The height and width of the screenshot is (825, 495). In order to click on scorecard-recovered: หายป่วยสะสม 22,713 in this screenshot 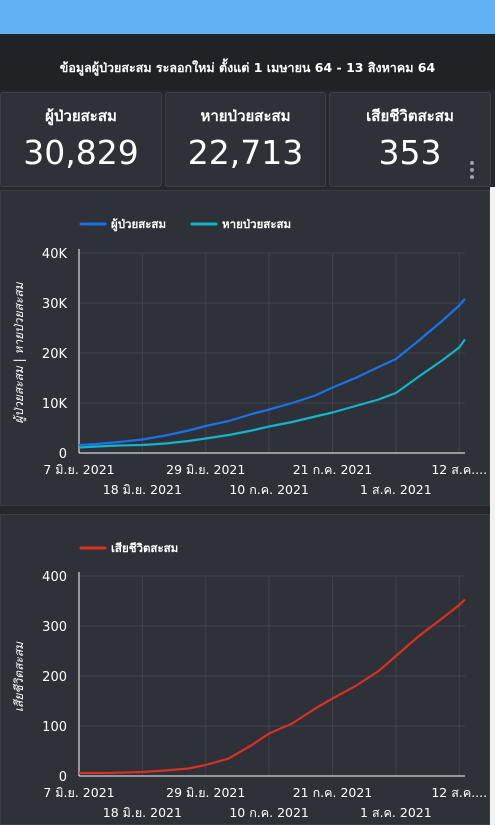, I will do `click(245, 139)`.